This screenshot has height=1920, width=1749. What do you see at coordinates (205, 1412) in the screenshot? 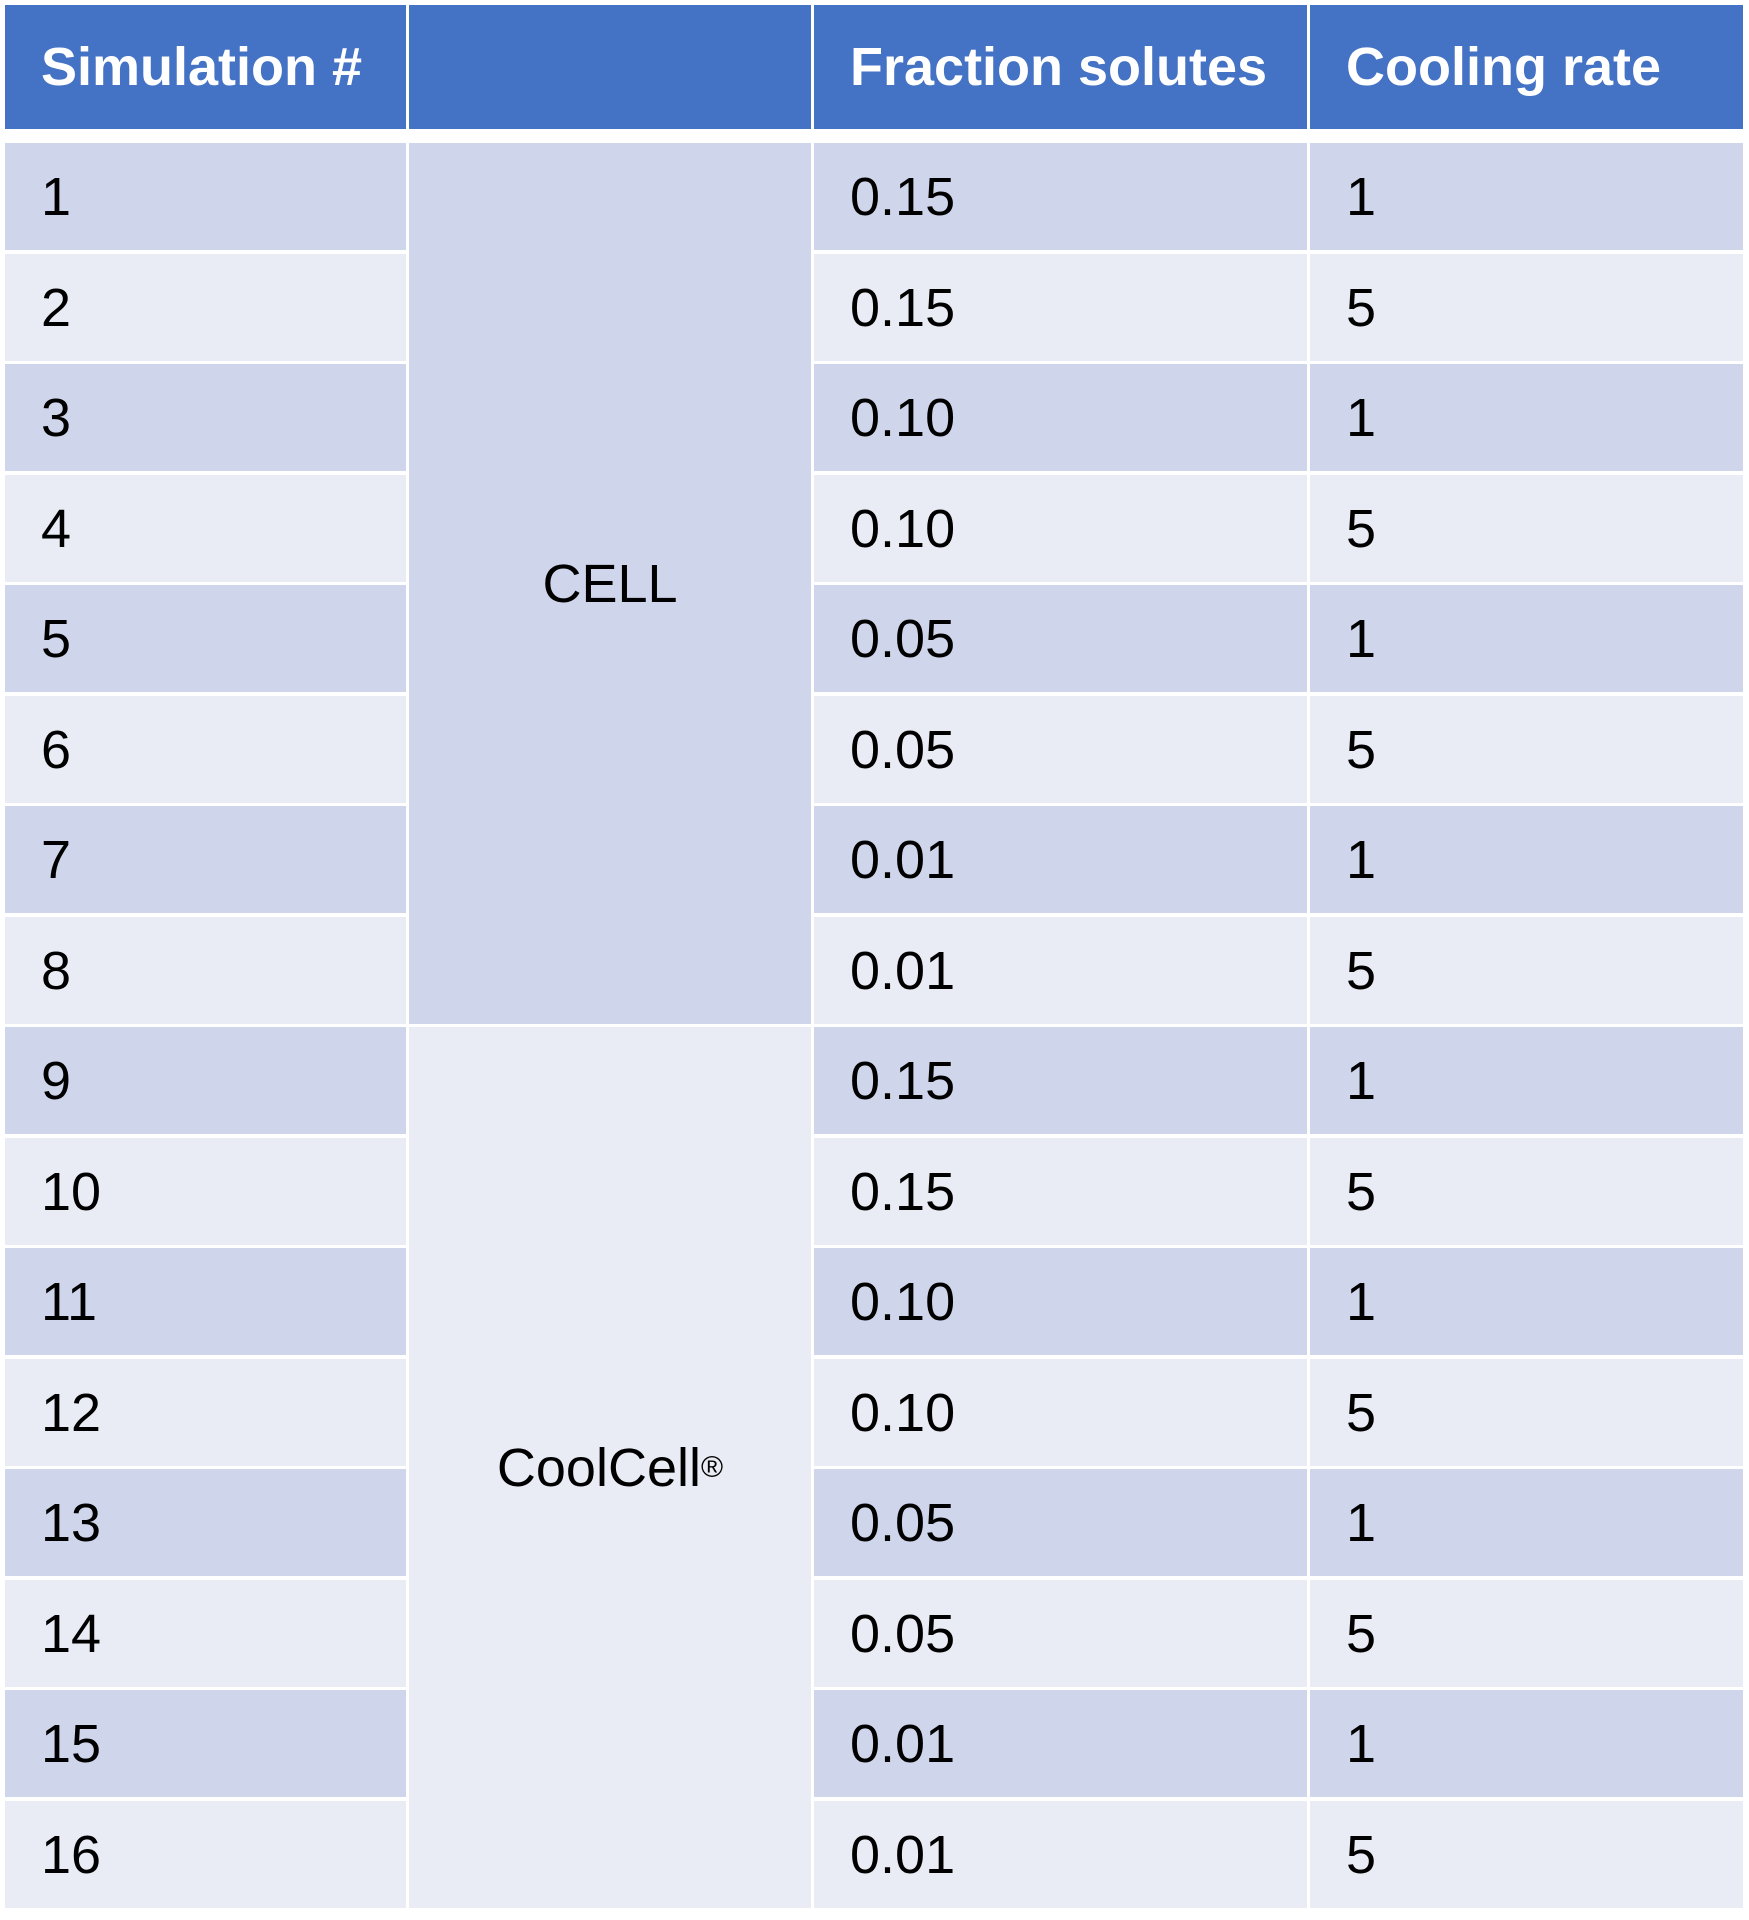
I see `simulation-number-cell: 12` at bounding box center [205, 1412].